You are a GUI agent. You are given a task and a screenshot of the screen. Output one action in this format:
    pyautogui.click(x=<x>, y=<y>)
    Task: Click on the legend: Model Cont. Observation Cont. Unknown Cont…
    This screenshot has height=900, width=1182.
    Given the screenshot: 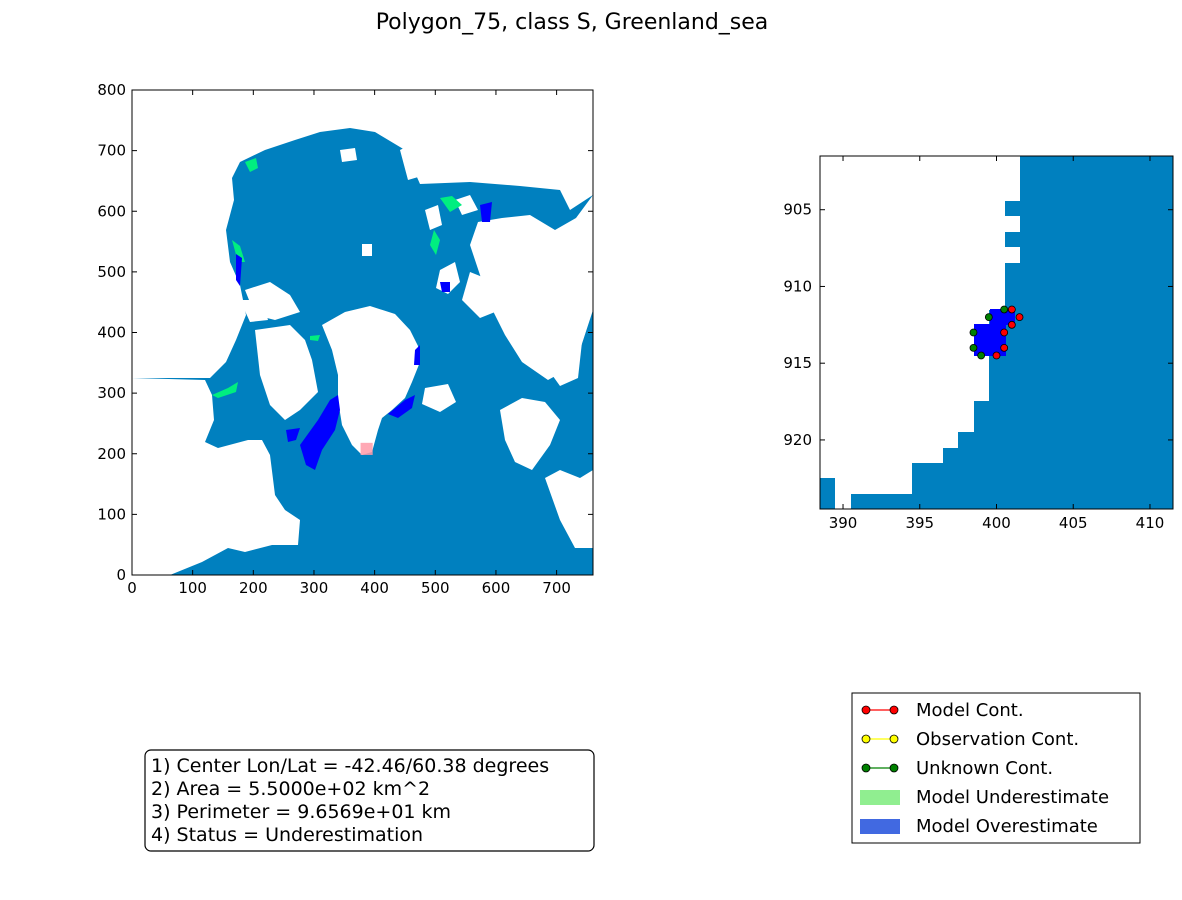 What is the action you would take?
    pyautogui.click(x=996, y=768)
    